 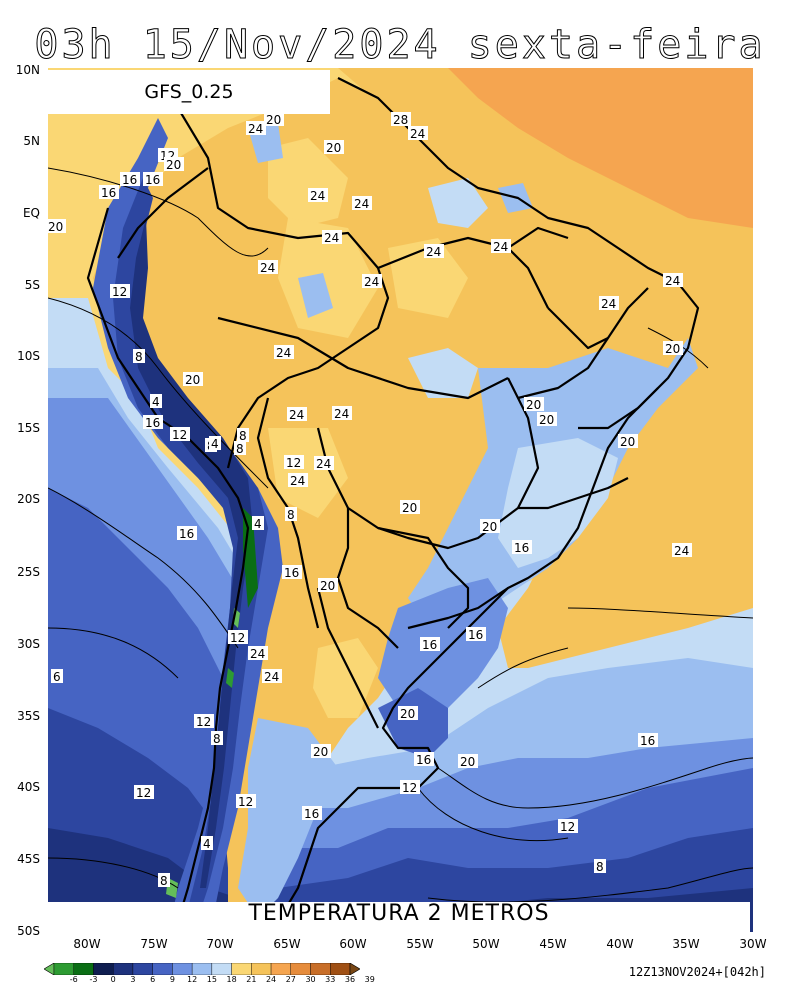 I want to click on colorbar-tick-label: 18, so click(x=231, y=979).